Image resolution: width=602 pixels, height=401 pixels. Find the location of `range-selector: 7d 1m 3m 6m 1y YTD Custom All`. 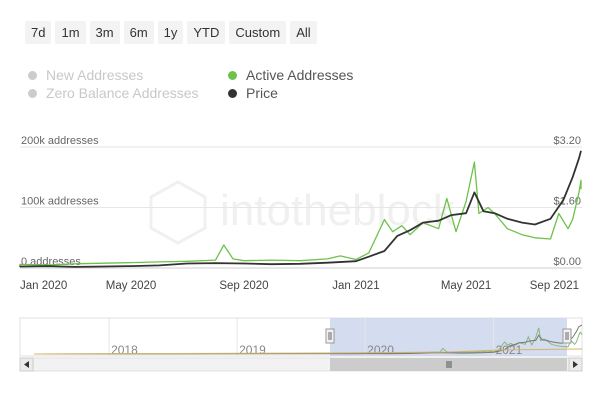

range-selector: 7d 1m 3m 6m 1y YTD Custom All is located at coordinates (171, 32).